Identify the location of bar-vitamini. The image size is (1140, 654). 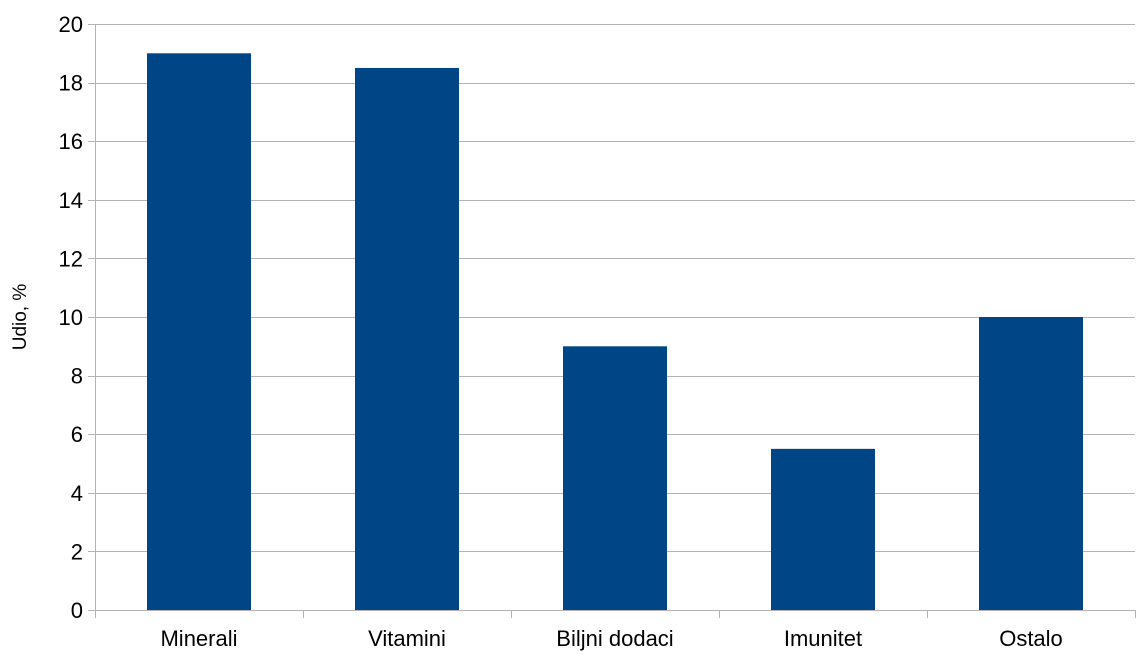
(407, 338).